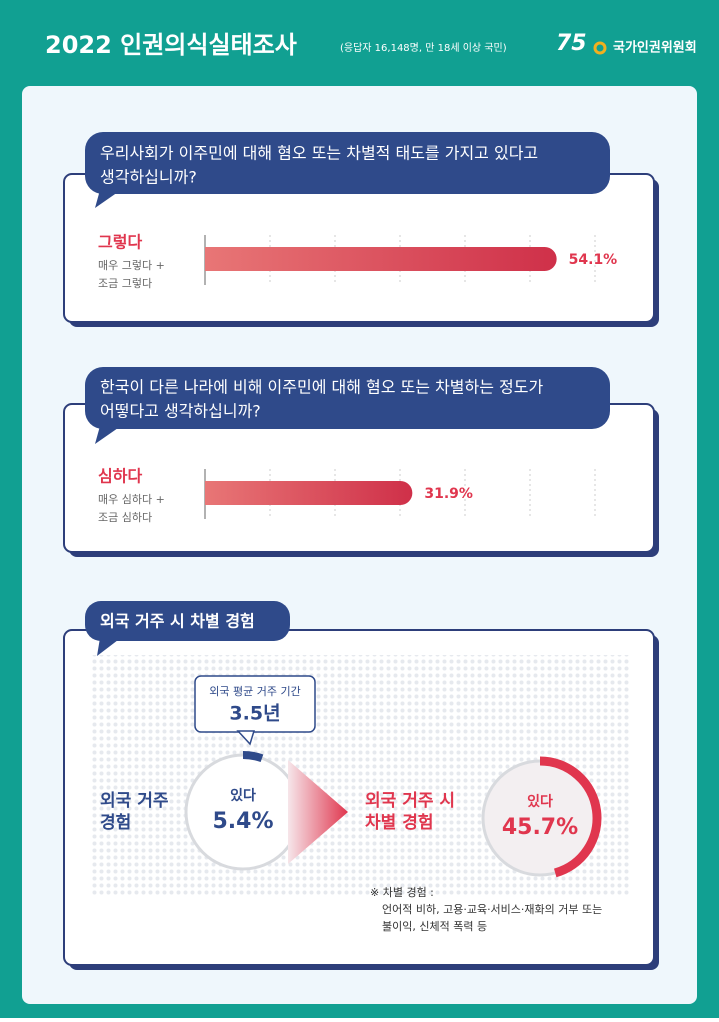  Describe the element at coordinates (540, 827) in the screenshot. I see `donut-value: 45.7%` at that location.